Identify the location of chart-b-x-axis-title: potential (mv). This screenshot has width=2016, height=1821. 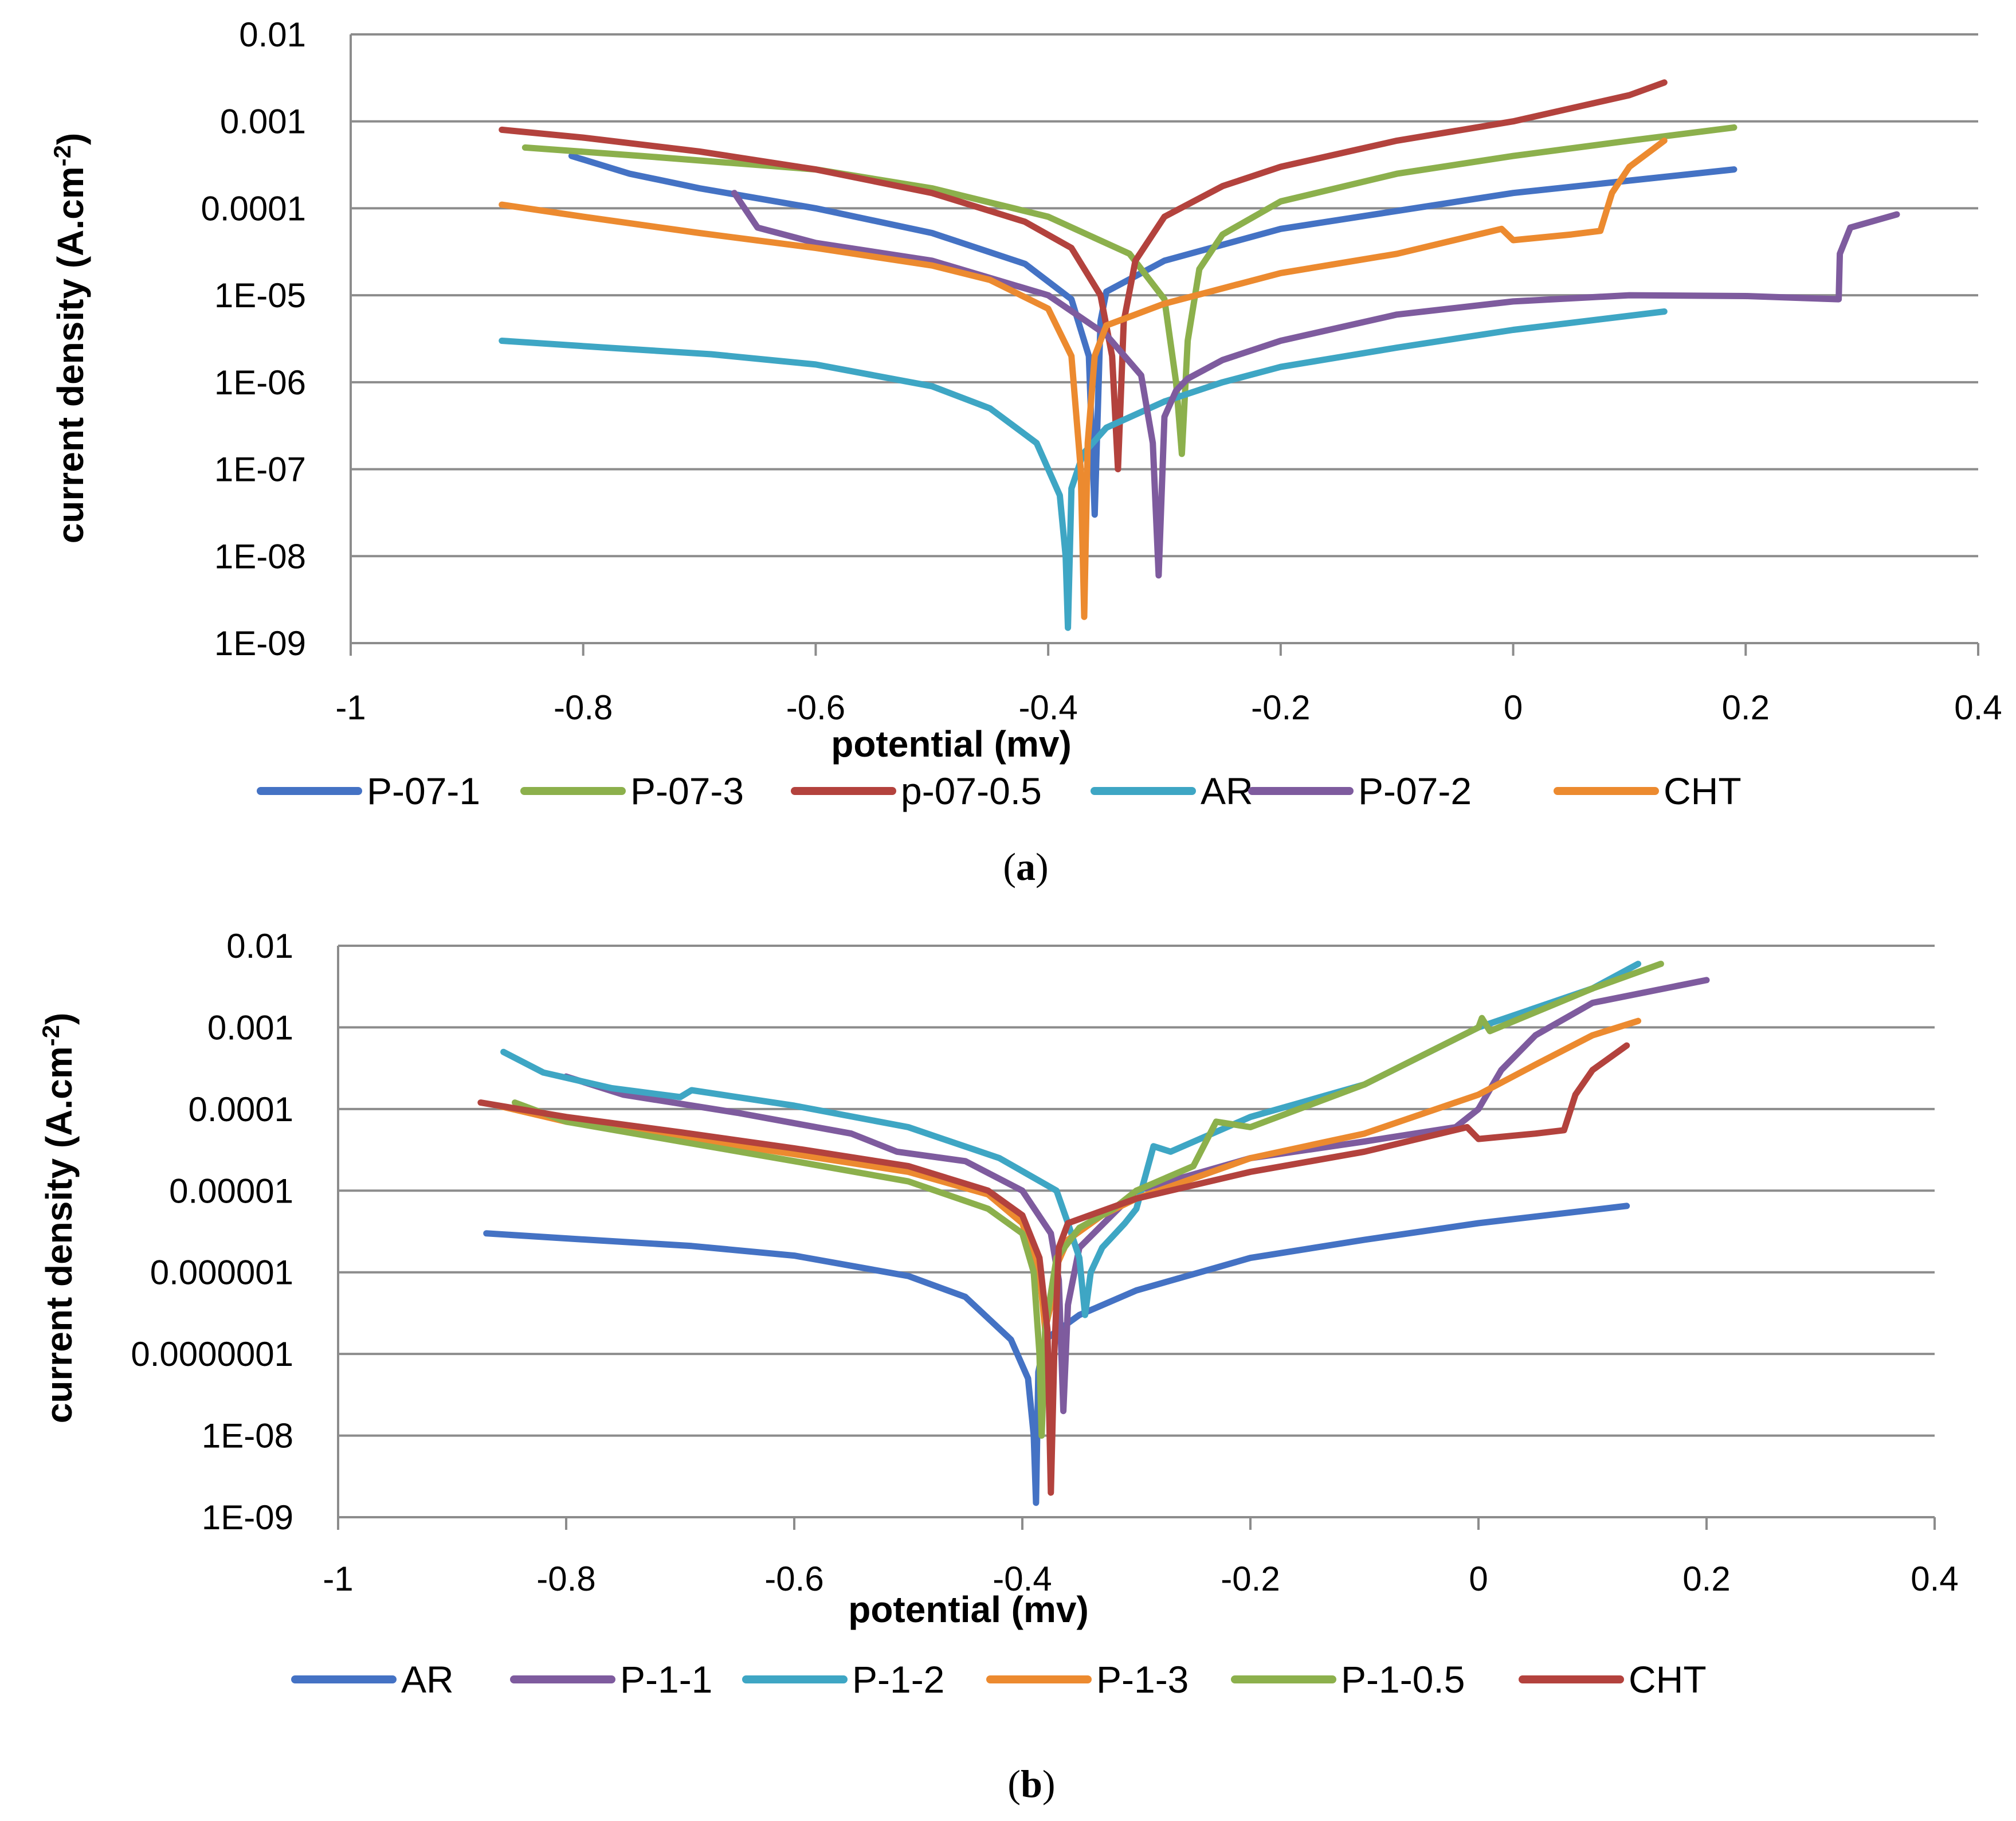
(968, 1609).